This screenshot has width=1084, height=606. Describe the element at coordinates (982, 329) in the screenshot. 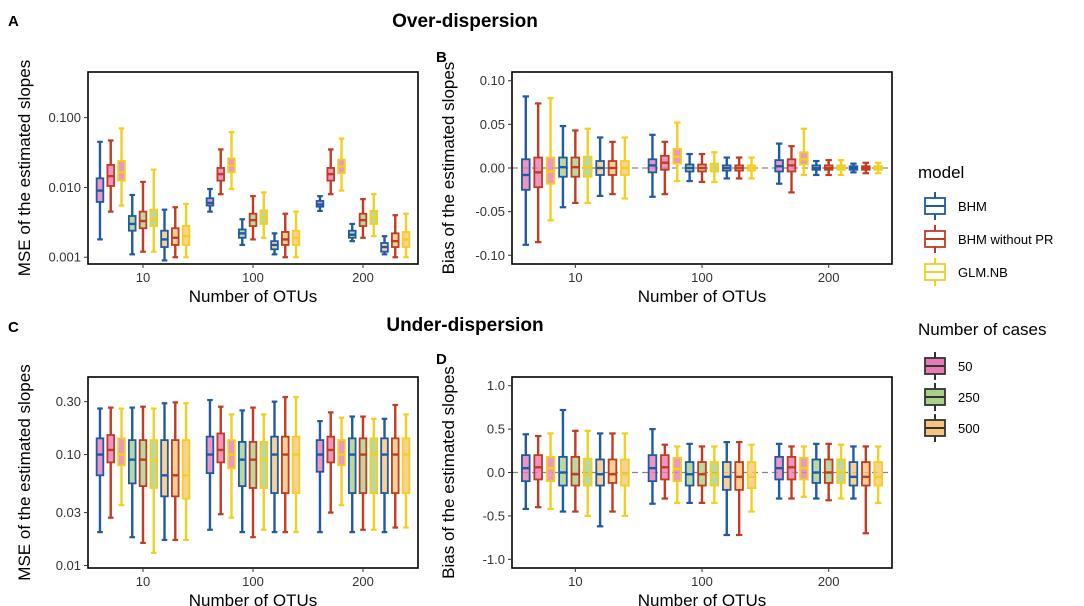

I see `legend-cases-title: Number of cases` at that location.